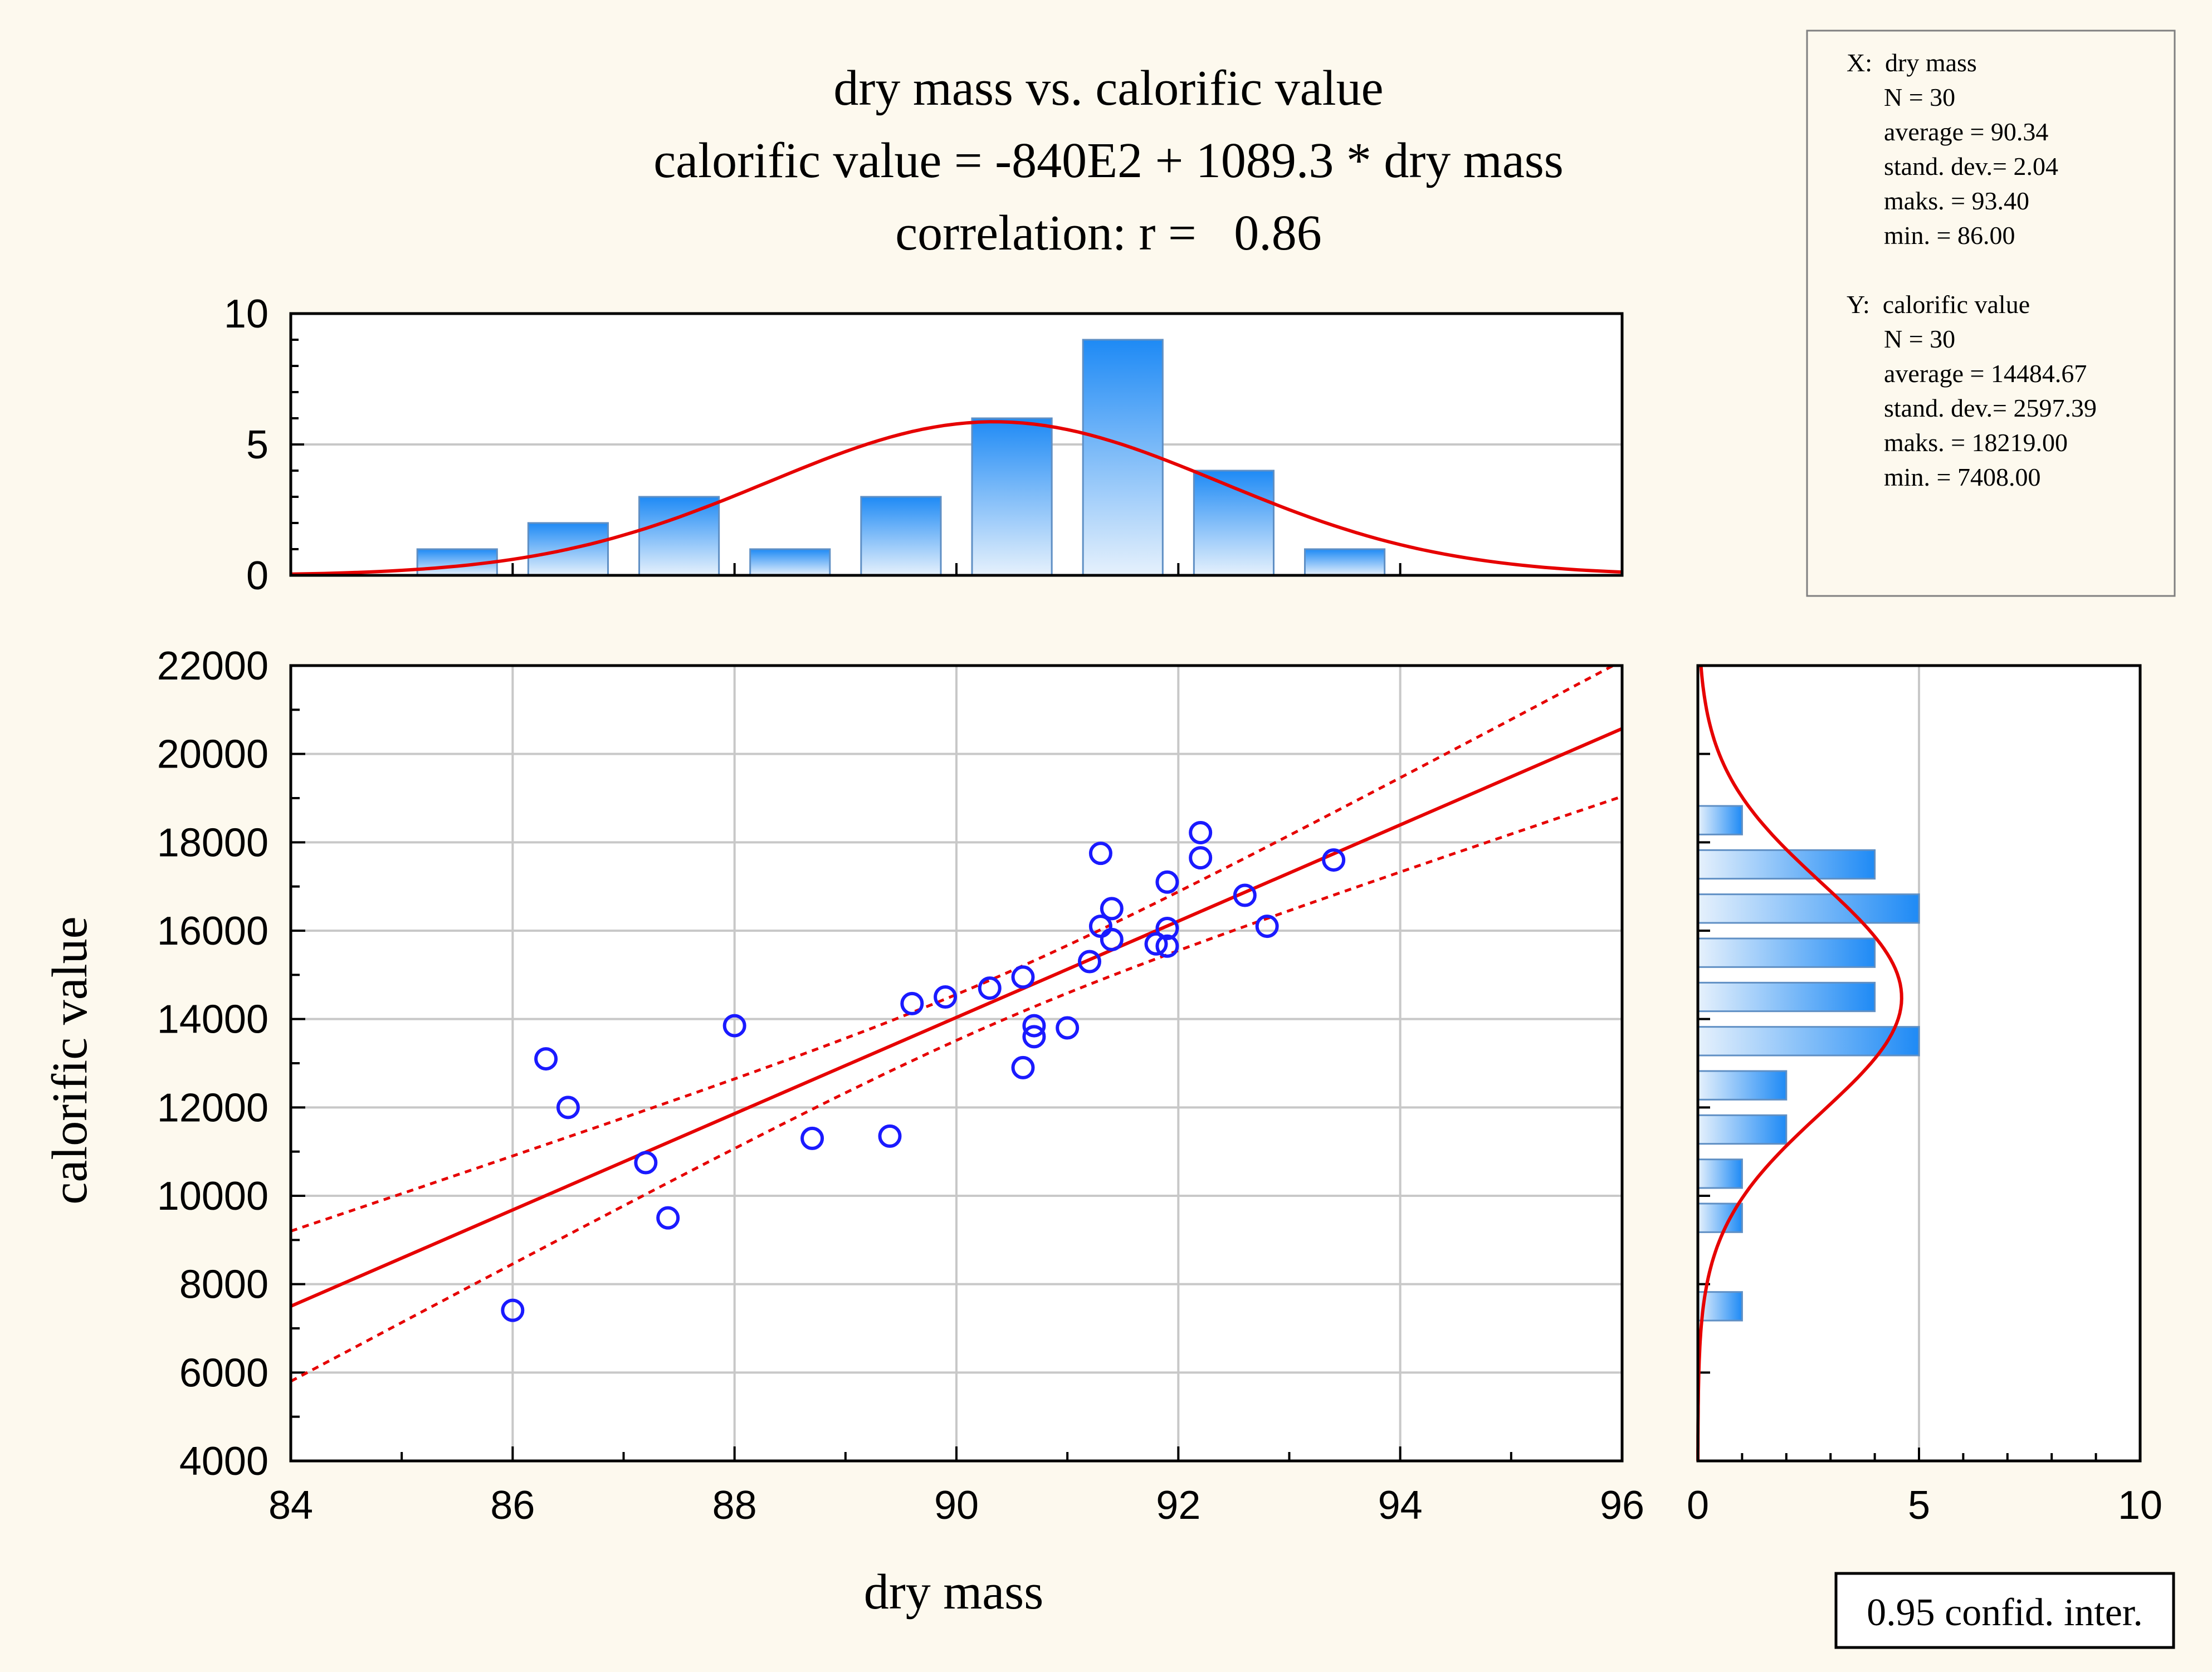 This screenshot has height=1672, width=2212. Describe the element at coordinates (212, 1196) in the screenshot. I see `y-tick-label: 10000` at that location.